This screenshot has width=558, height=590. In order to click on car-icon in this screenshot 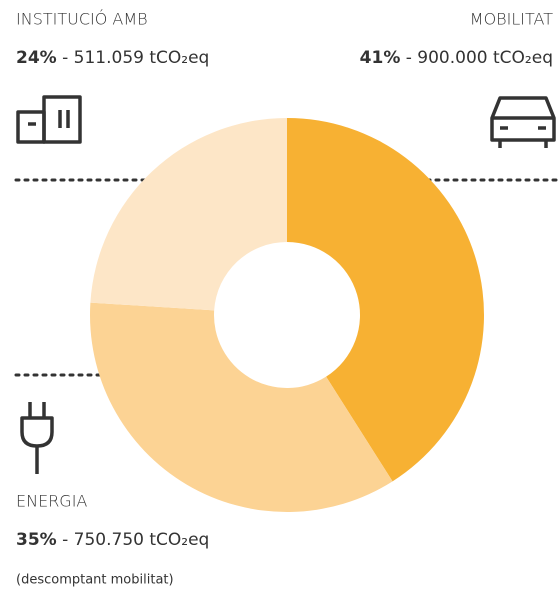, I will do `click(523, 122)`.